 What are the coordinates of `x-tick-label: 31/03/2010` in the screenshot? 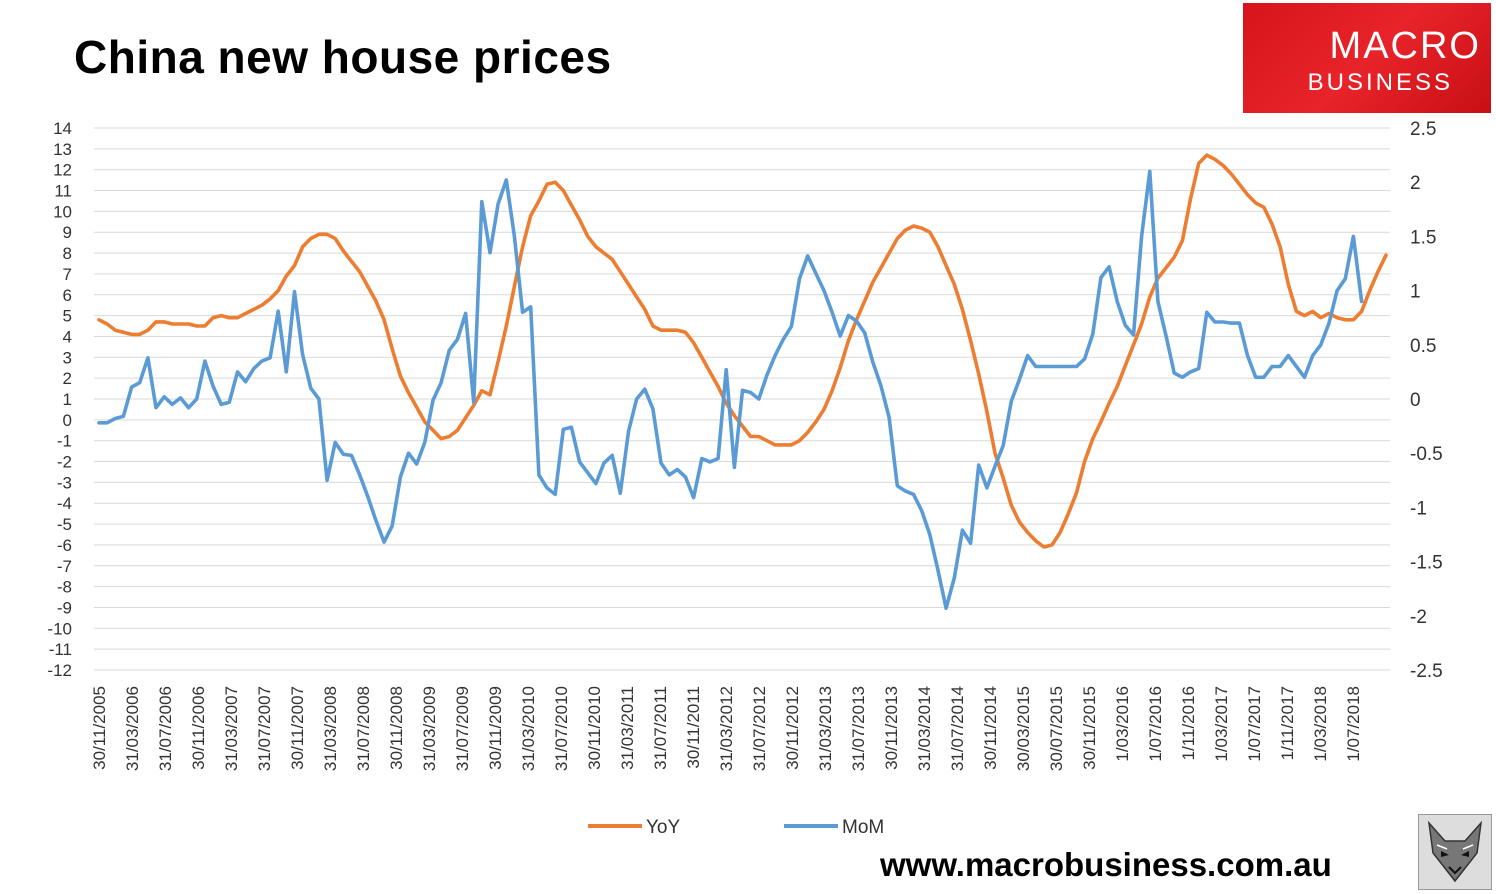 It's located at (528, 728).